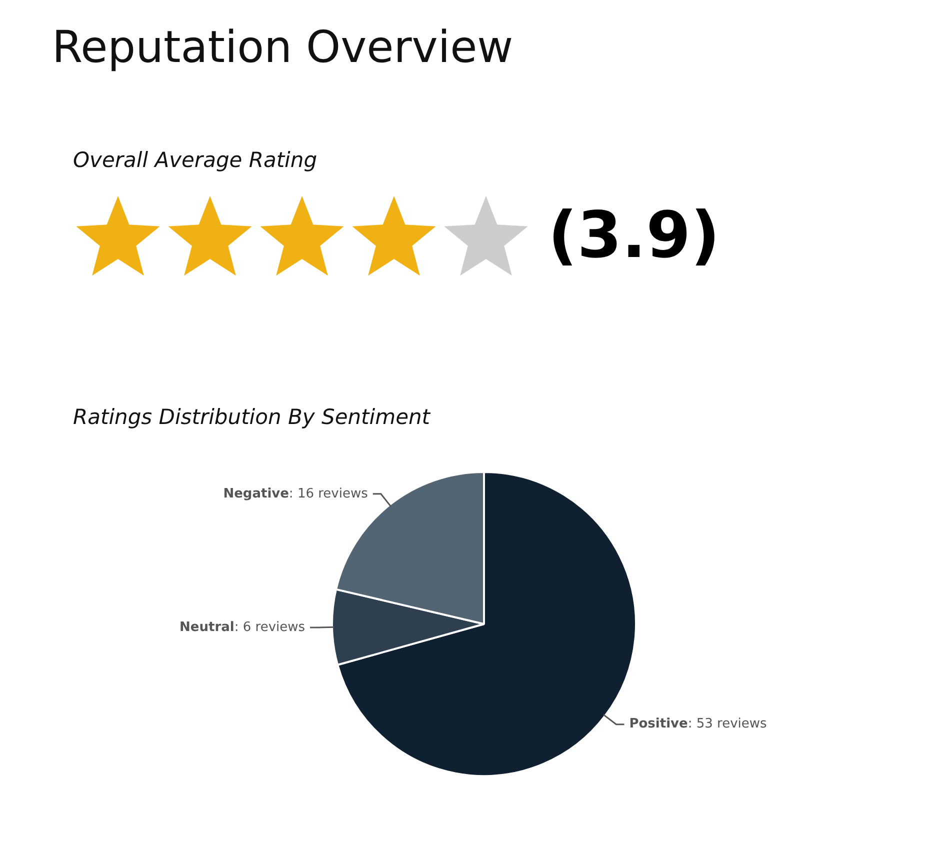  I want to click on data-label: : 16 reviews, so click(328, 494).